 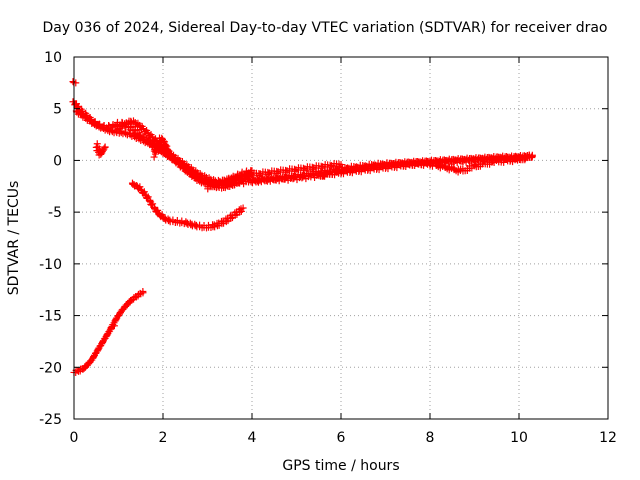 I want to click on y-tick-label: -20, so click(x=50, y=368).